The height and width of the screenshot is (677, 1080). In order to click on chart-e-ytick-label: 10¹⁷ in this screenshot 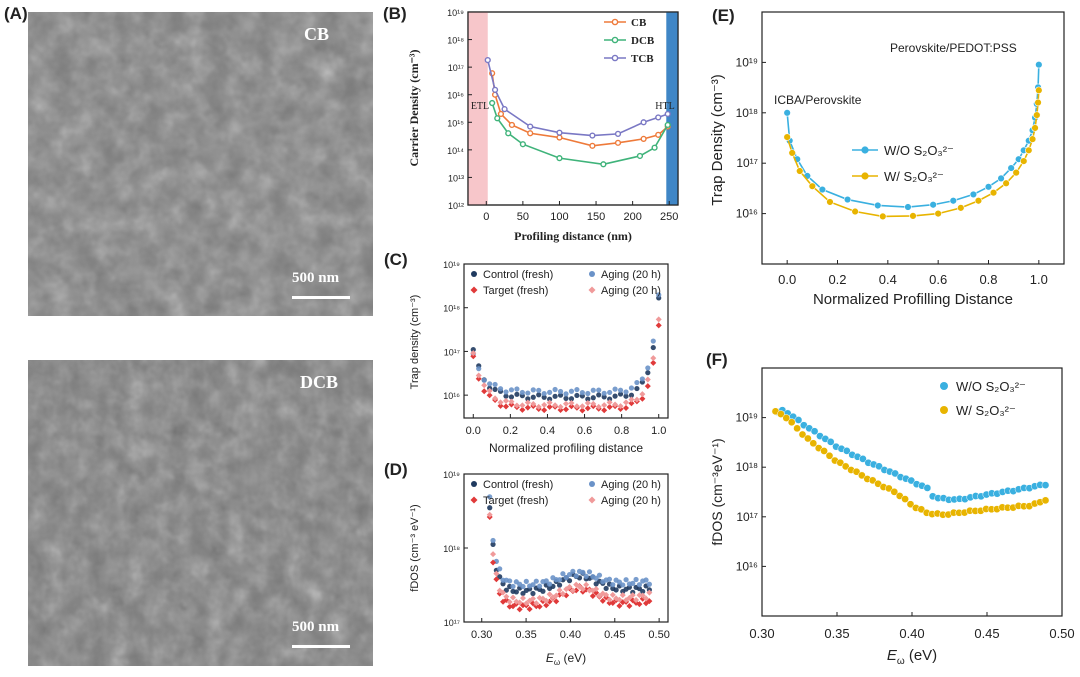, I will do `click(747, 163)`.